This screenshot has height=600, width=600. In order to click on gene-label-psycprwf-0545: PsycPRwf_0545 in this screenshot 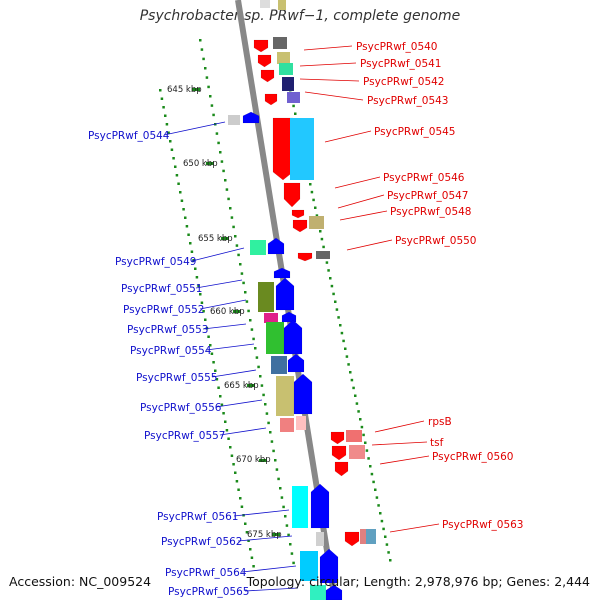, I will do `click(415, 132)`.